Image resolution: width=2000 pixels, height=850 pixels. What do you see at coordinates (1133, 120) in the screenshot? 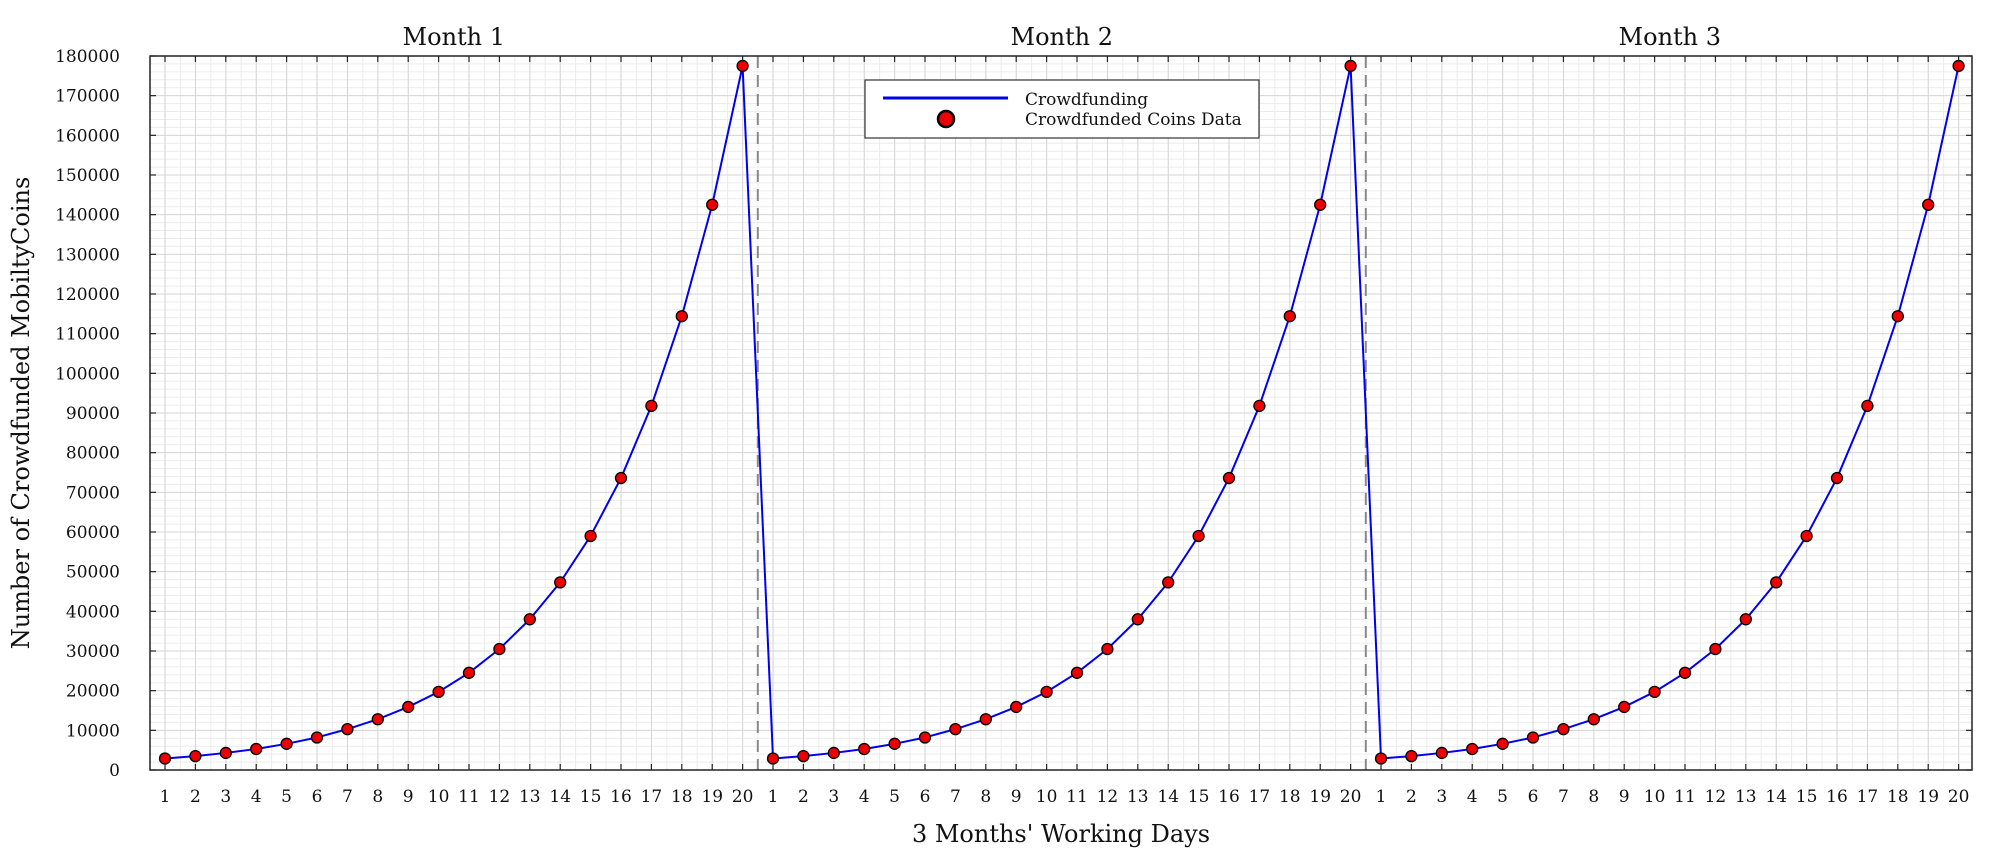
I see `legend-label-marker: Crowdfunded Coins Data` at bounding box center [1133, 120].